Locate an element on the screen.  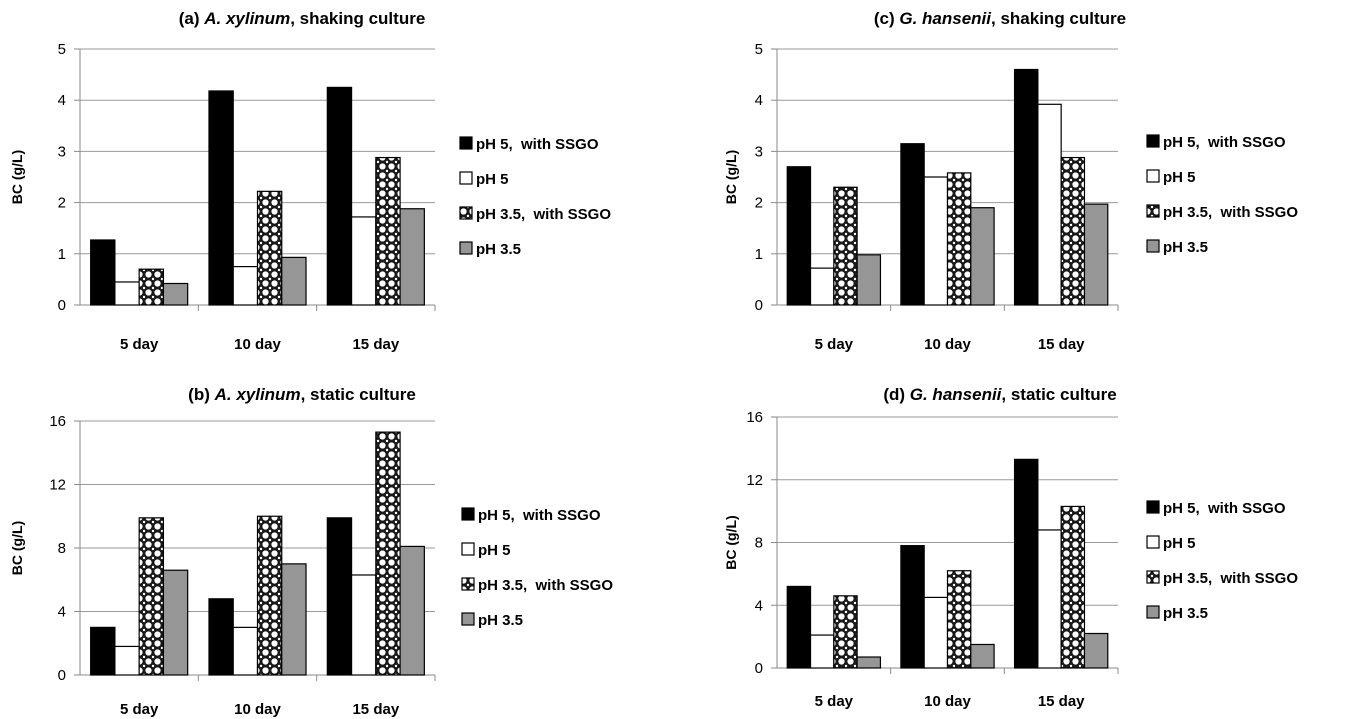
y-tick-label: 16 is located at coordinates (754, 417).